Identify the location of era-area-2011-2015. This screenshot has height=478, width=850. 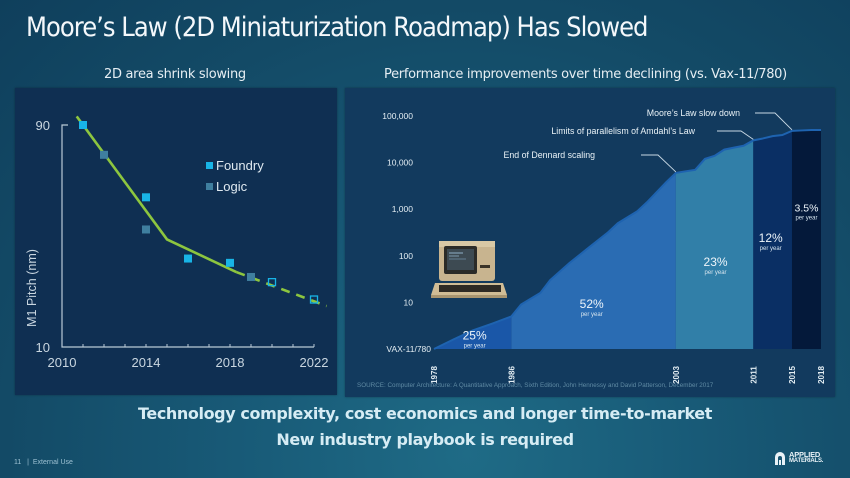
(772, 239).